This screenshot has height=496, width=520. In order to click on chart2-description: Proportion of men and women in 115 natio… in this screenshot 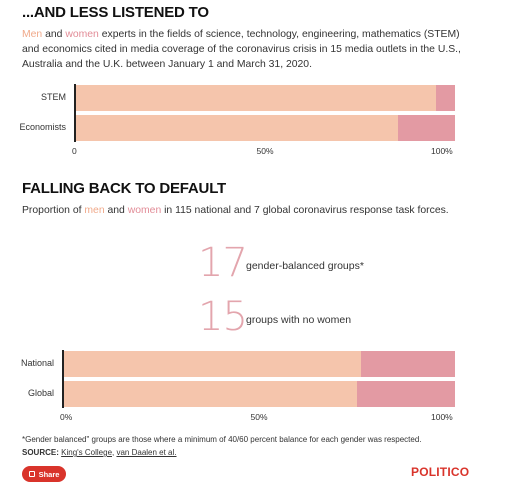, I will do `click(235, 210)`.